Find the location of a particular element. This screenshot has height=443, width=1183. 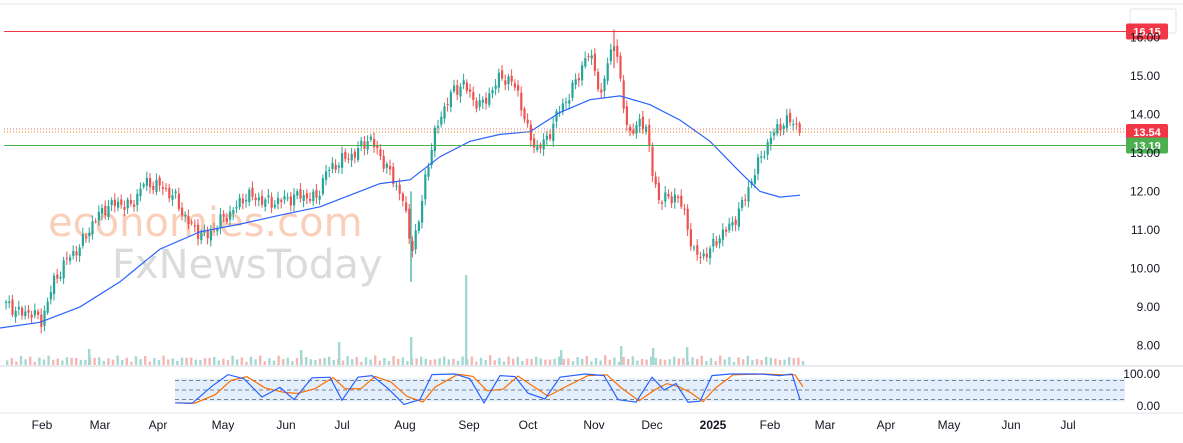

price-tick-label: 12.00 is located at coordinates (1145, 191).